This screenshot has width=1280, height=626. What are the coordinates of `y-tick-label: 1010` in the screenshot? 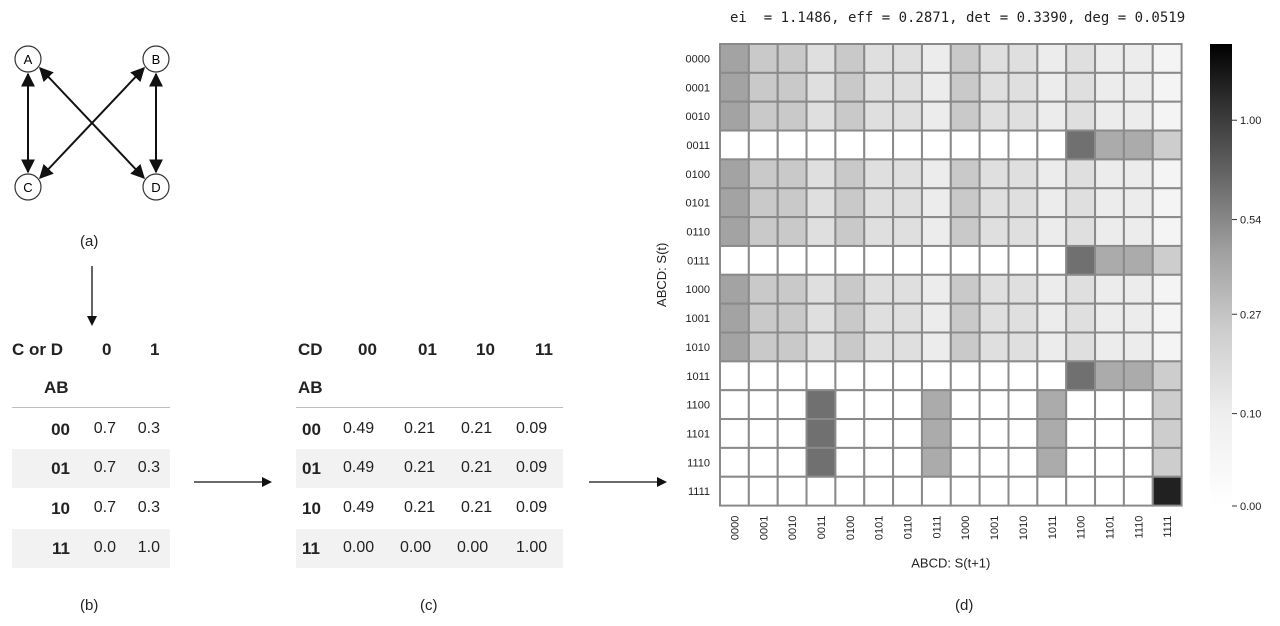 It's located at (698, 348).